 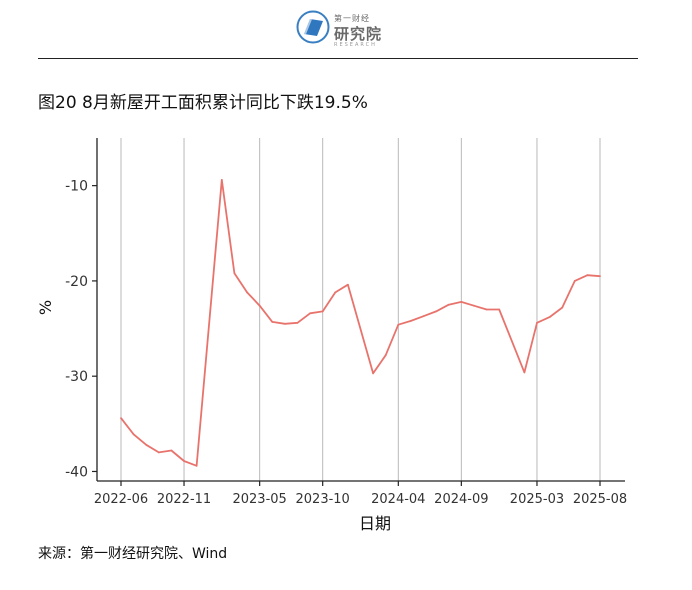 What do you see at coordinates (375, 523) in the screenshot?
I see `x-axis-label: 日期` at bounding box center [375, 523].